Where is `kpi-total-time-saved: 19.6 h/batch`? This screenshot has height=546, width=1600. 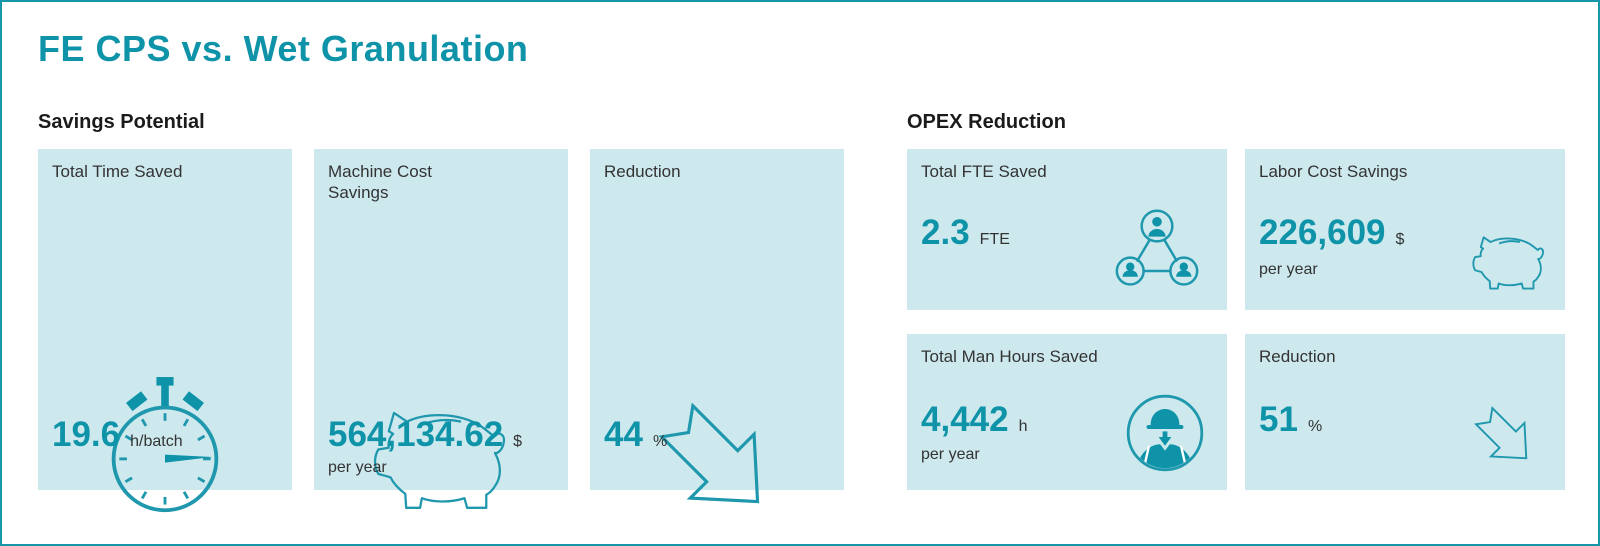 kpi-total-time-saved: 19.6 h/batch is located at coordinates (117, 434).